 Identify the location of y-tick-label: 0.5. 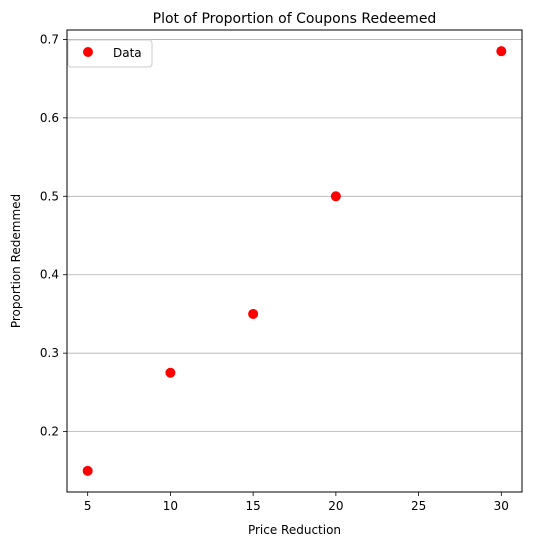
(49, 196).